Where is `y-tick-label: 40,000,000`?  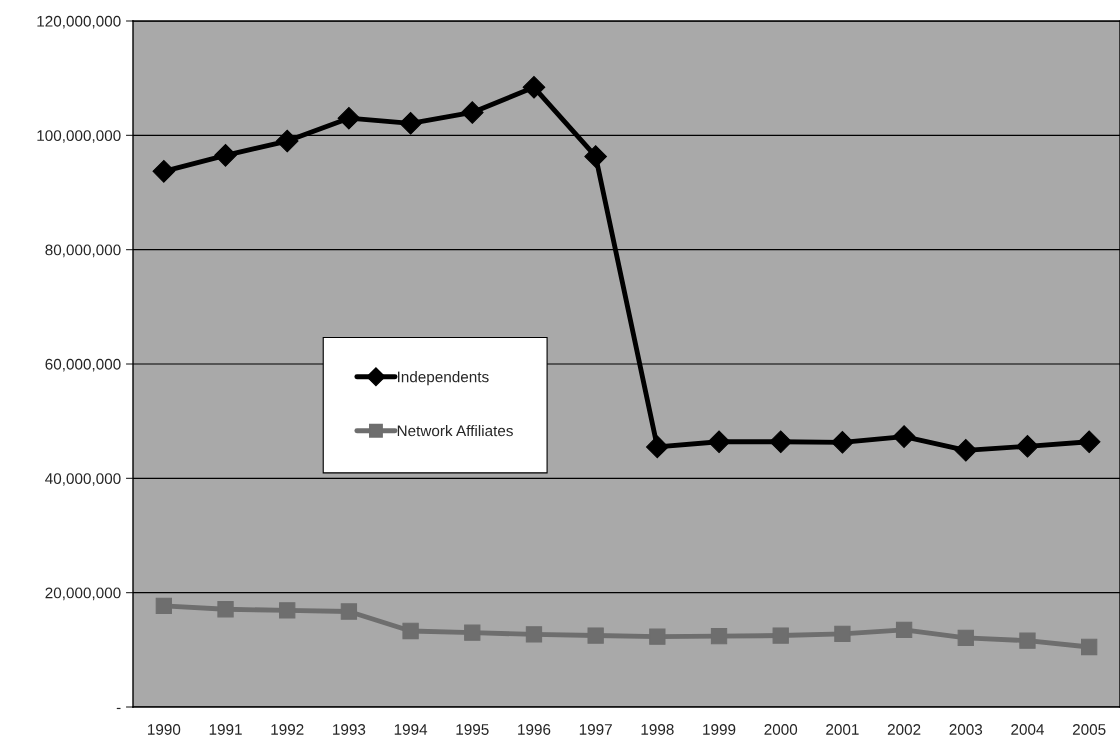
y-tick-label: 40,000,000 is located at coordinates (83, 479).